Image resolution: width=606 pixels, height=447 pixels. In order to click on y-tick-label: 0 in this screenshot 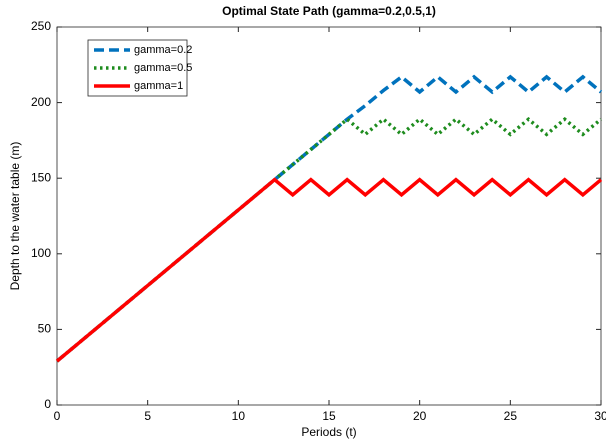, I will do `click(47, 404)`.